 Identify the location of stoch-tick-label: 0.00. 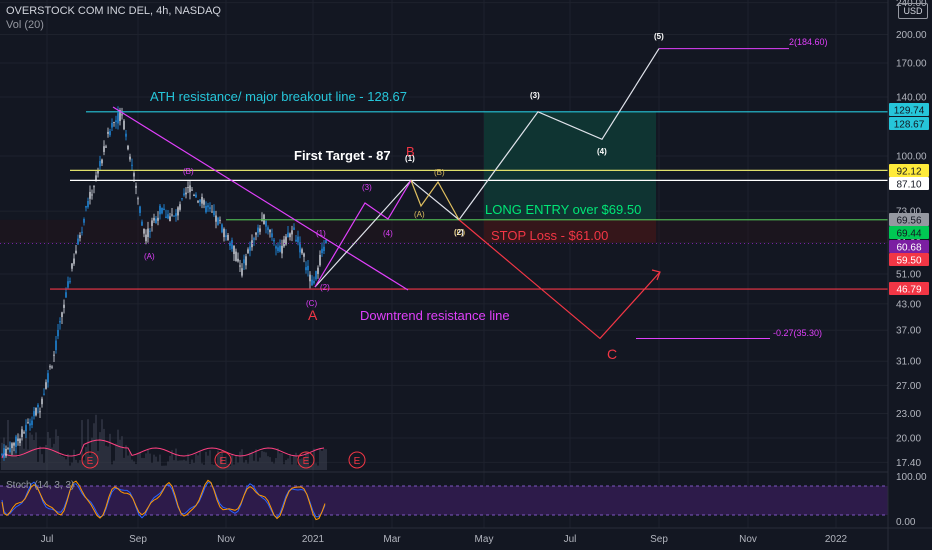
(906, 522).